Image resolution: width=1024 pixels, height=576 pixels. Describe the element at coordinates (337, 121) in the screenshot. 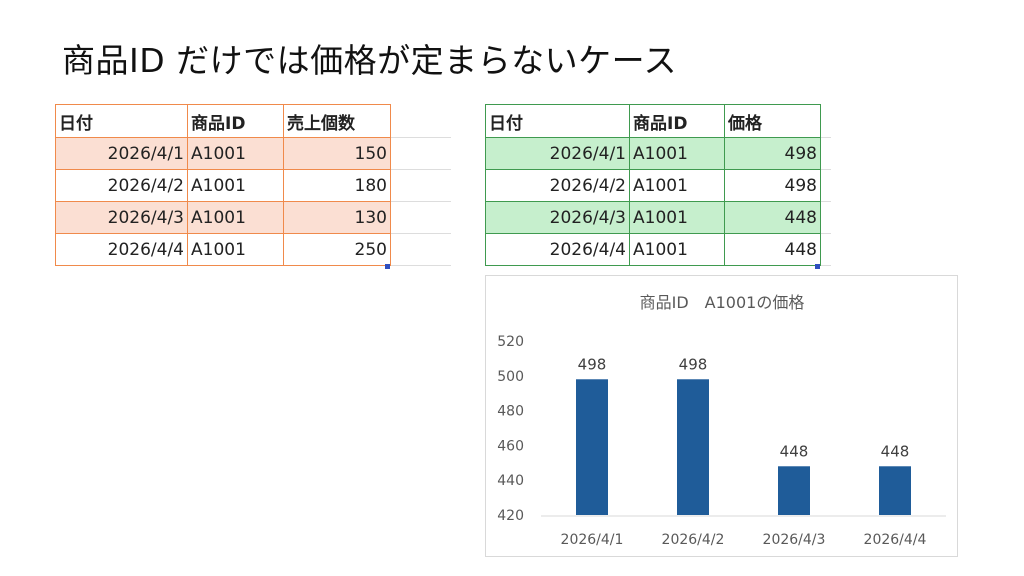

I see `header-quantity: 売上個数` at that location.